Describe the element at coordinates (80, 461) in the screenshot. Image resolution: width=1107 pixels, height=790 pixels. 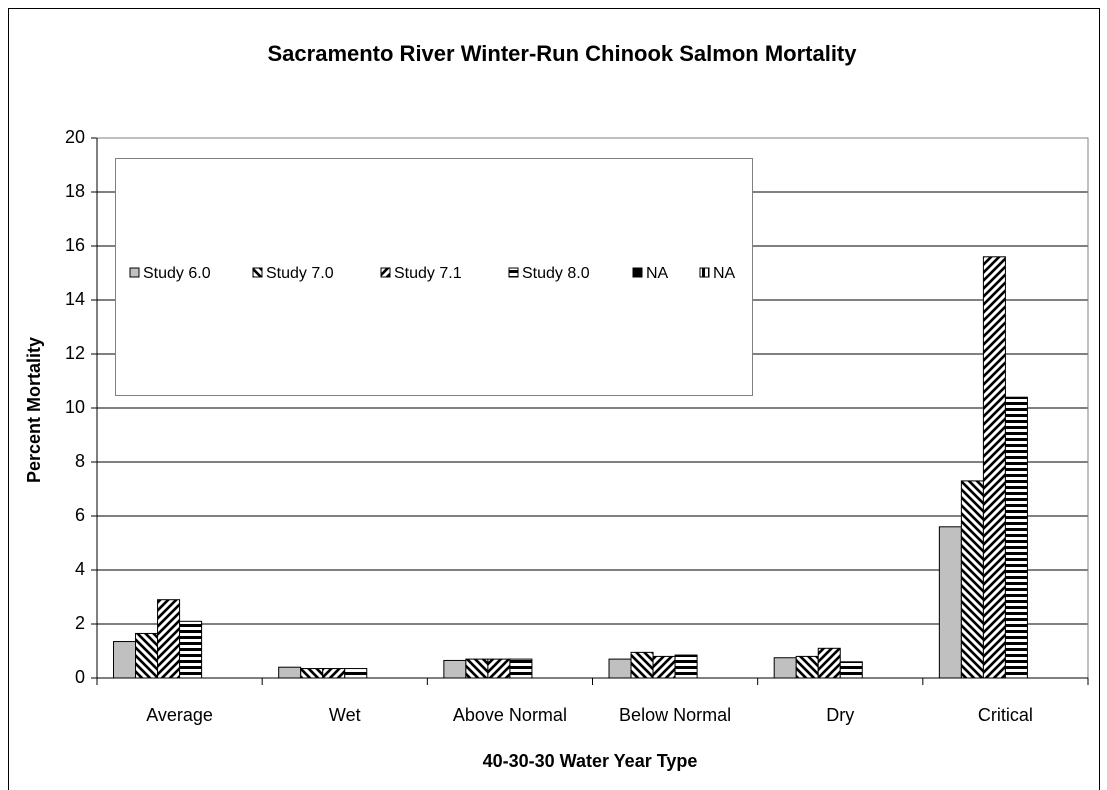
I see `y-tick-label: 8` at that location.